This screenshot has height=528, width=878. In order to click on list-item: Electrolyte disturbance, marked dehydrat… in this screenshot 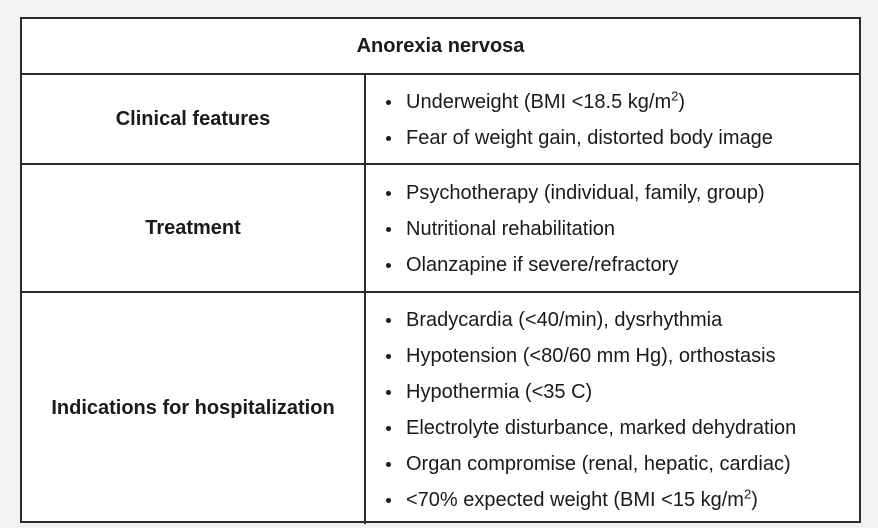, I will do `click(621, 428)`.